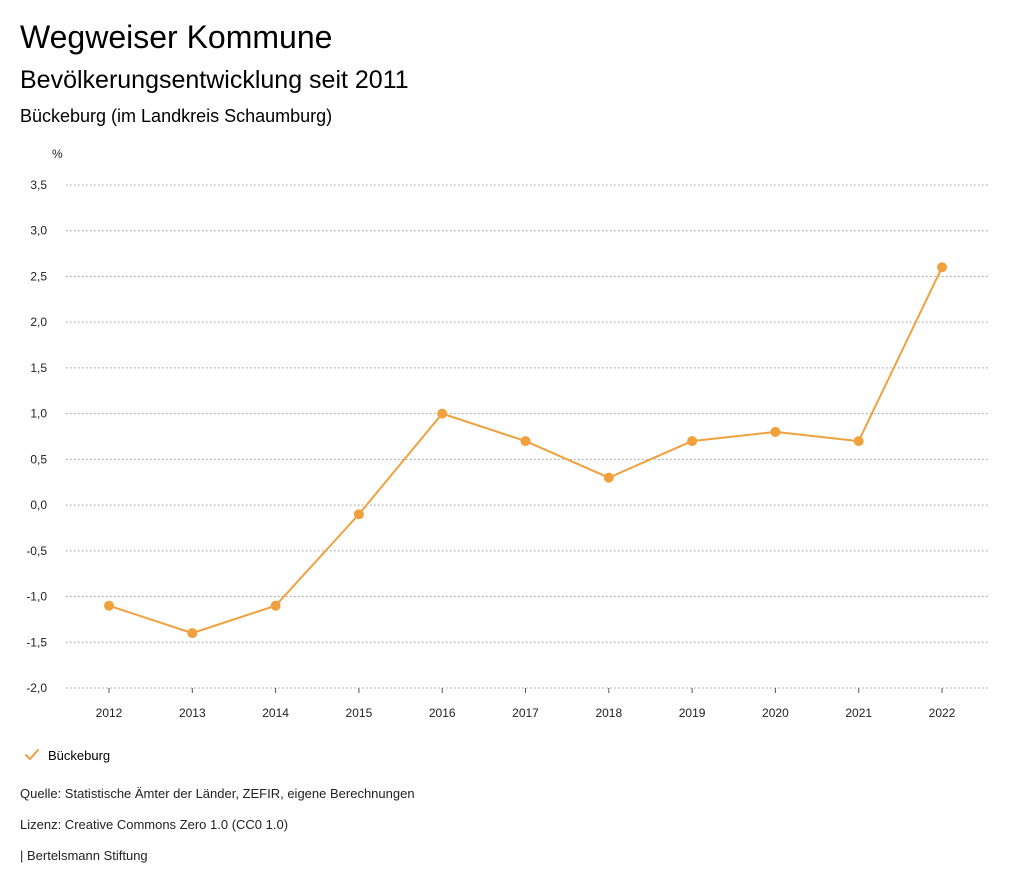 Image resolution: width=1024 pixels, height=888 pixels. What do you see at coordinates (38, 322) in the screenshot?
I see `y-tick-label: 2,0` at bounding box center [38, 322].